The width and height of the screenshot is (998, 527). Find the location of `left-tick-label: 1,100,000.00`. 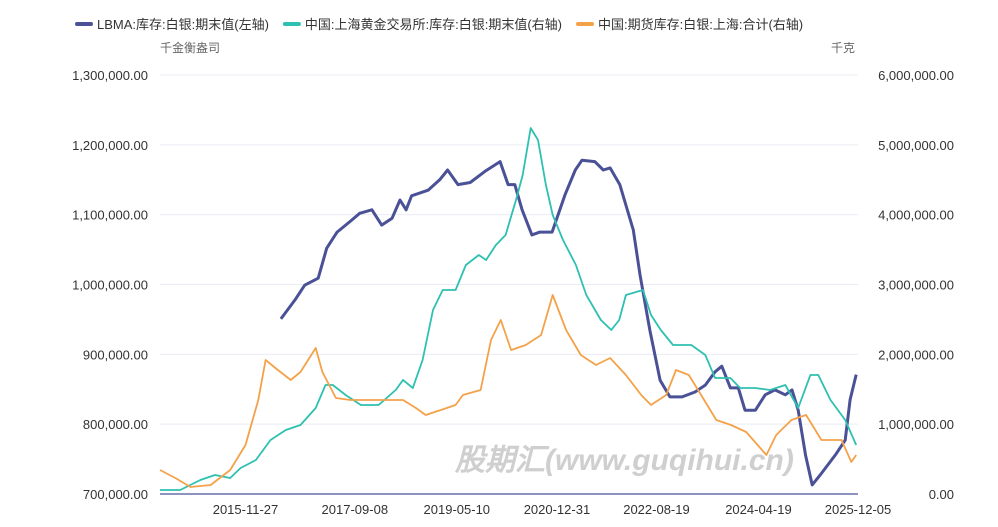

left-tick-label: 1,100,000.00 is located at coordinates (110, 215).